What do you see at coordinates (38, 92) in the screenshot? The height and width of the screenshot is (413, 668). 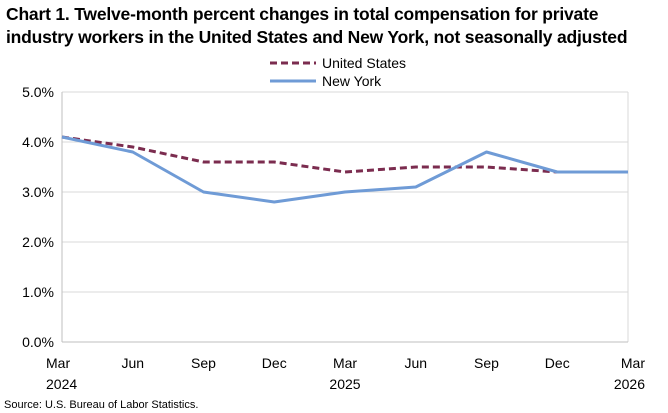 I see `y-tick-label: 5.0%` at bounding box center [38, 92].